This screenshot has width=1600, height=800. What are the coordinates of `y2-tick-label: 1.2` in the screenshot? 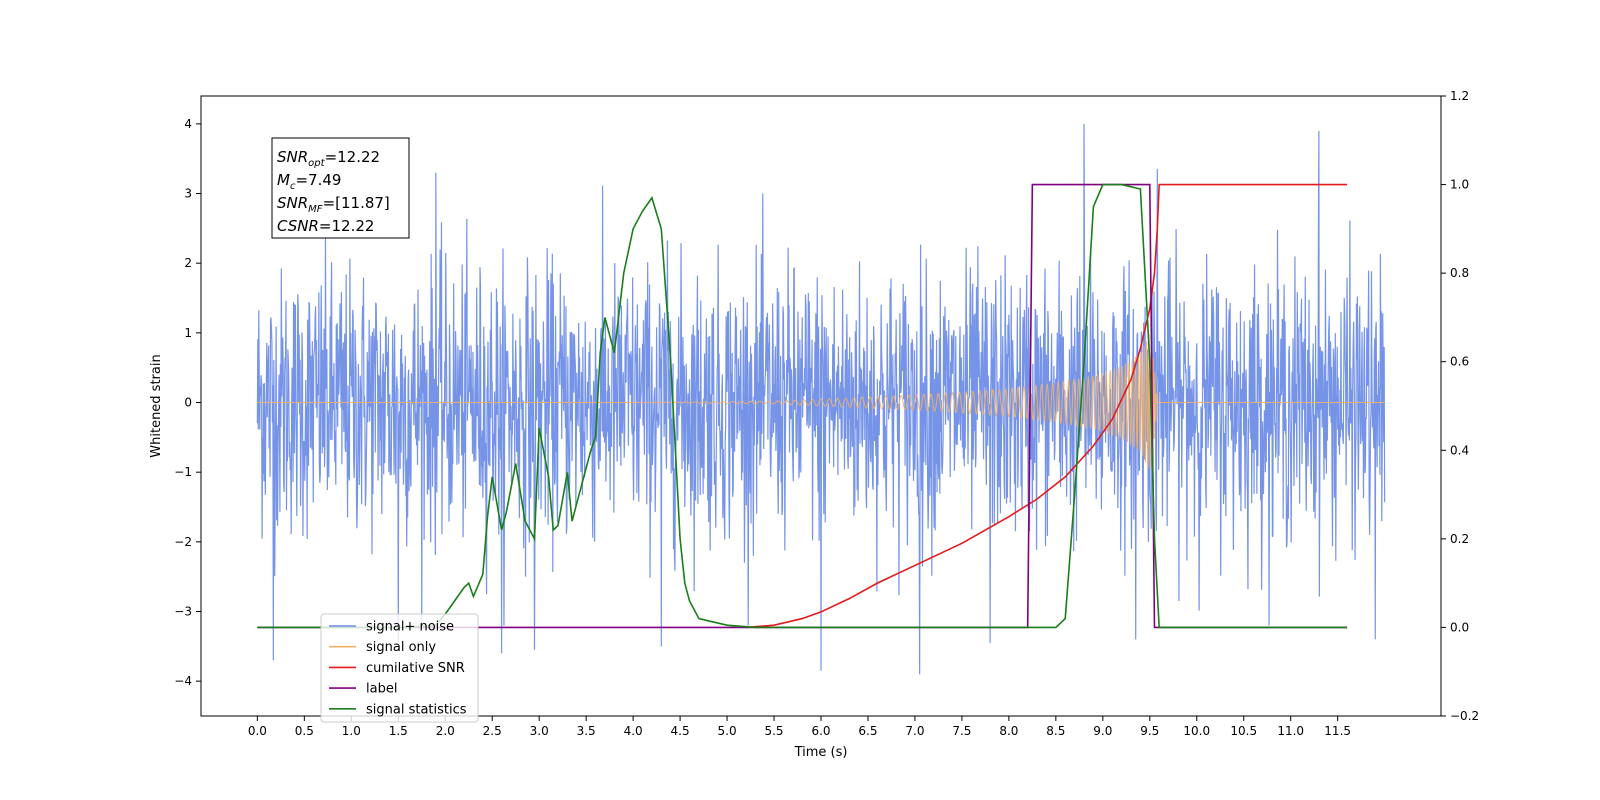 It's located at (1459, 96).